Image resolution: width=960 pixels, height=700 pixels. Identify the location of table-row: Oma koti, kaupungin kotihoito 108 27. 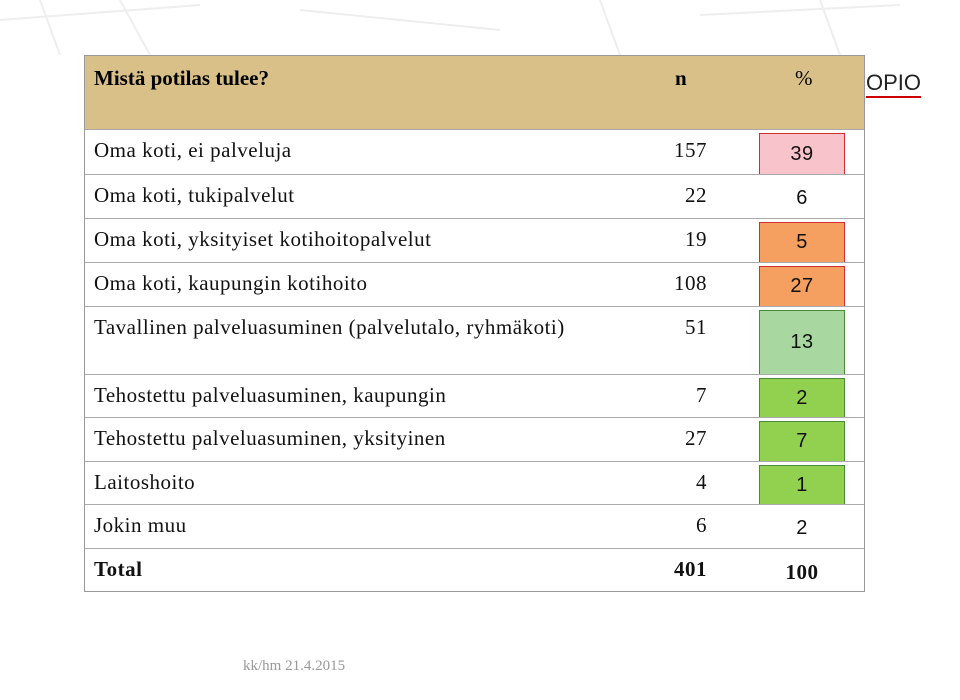
(474, 284).